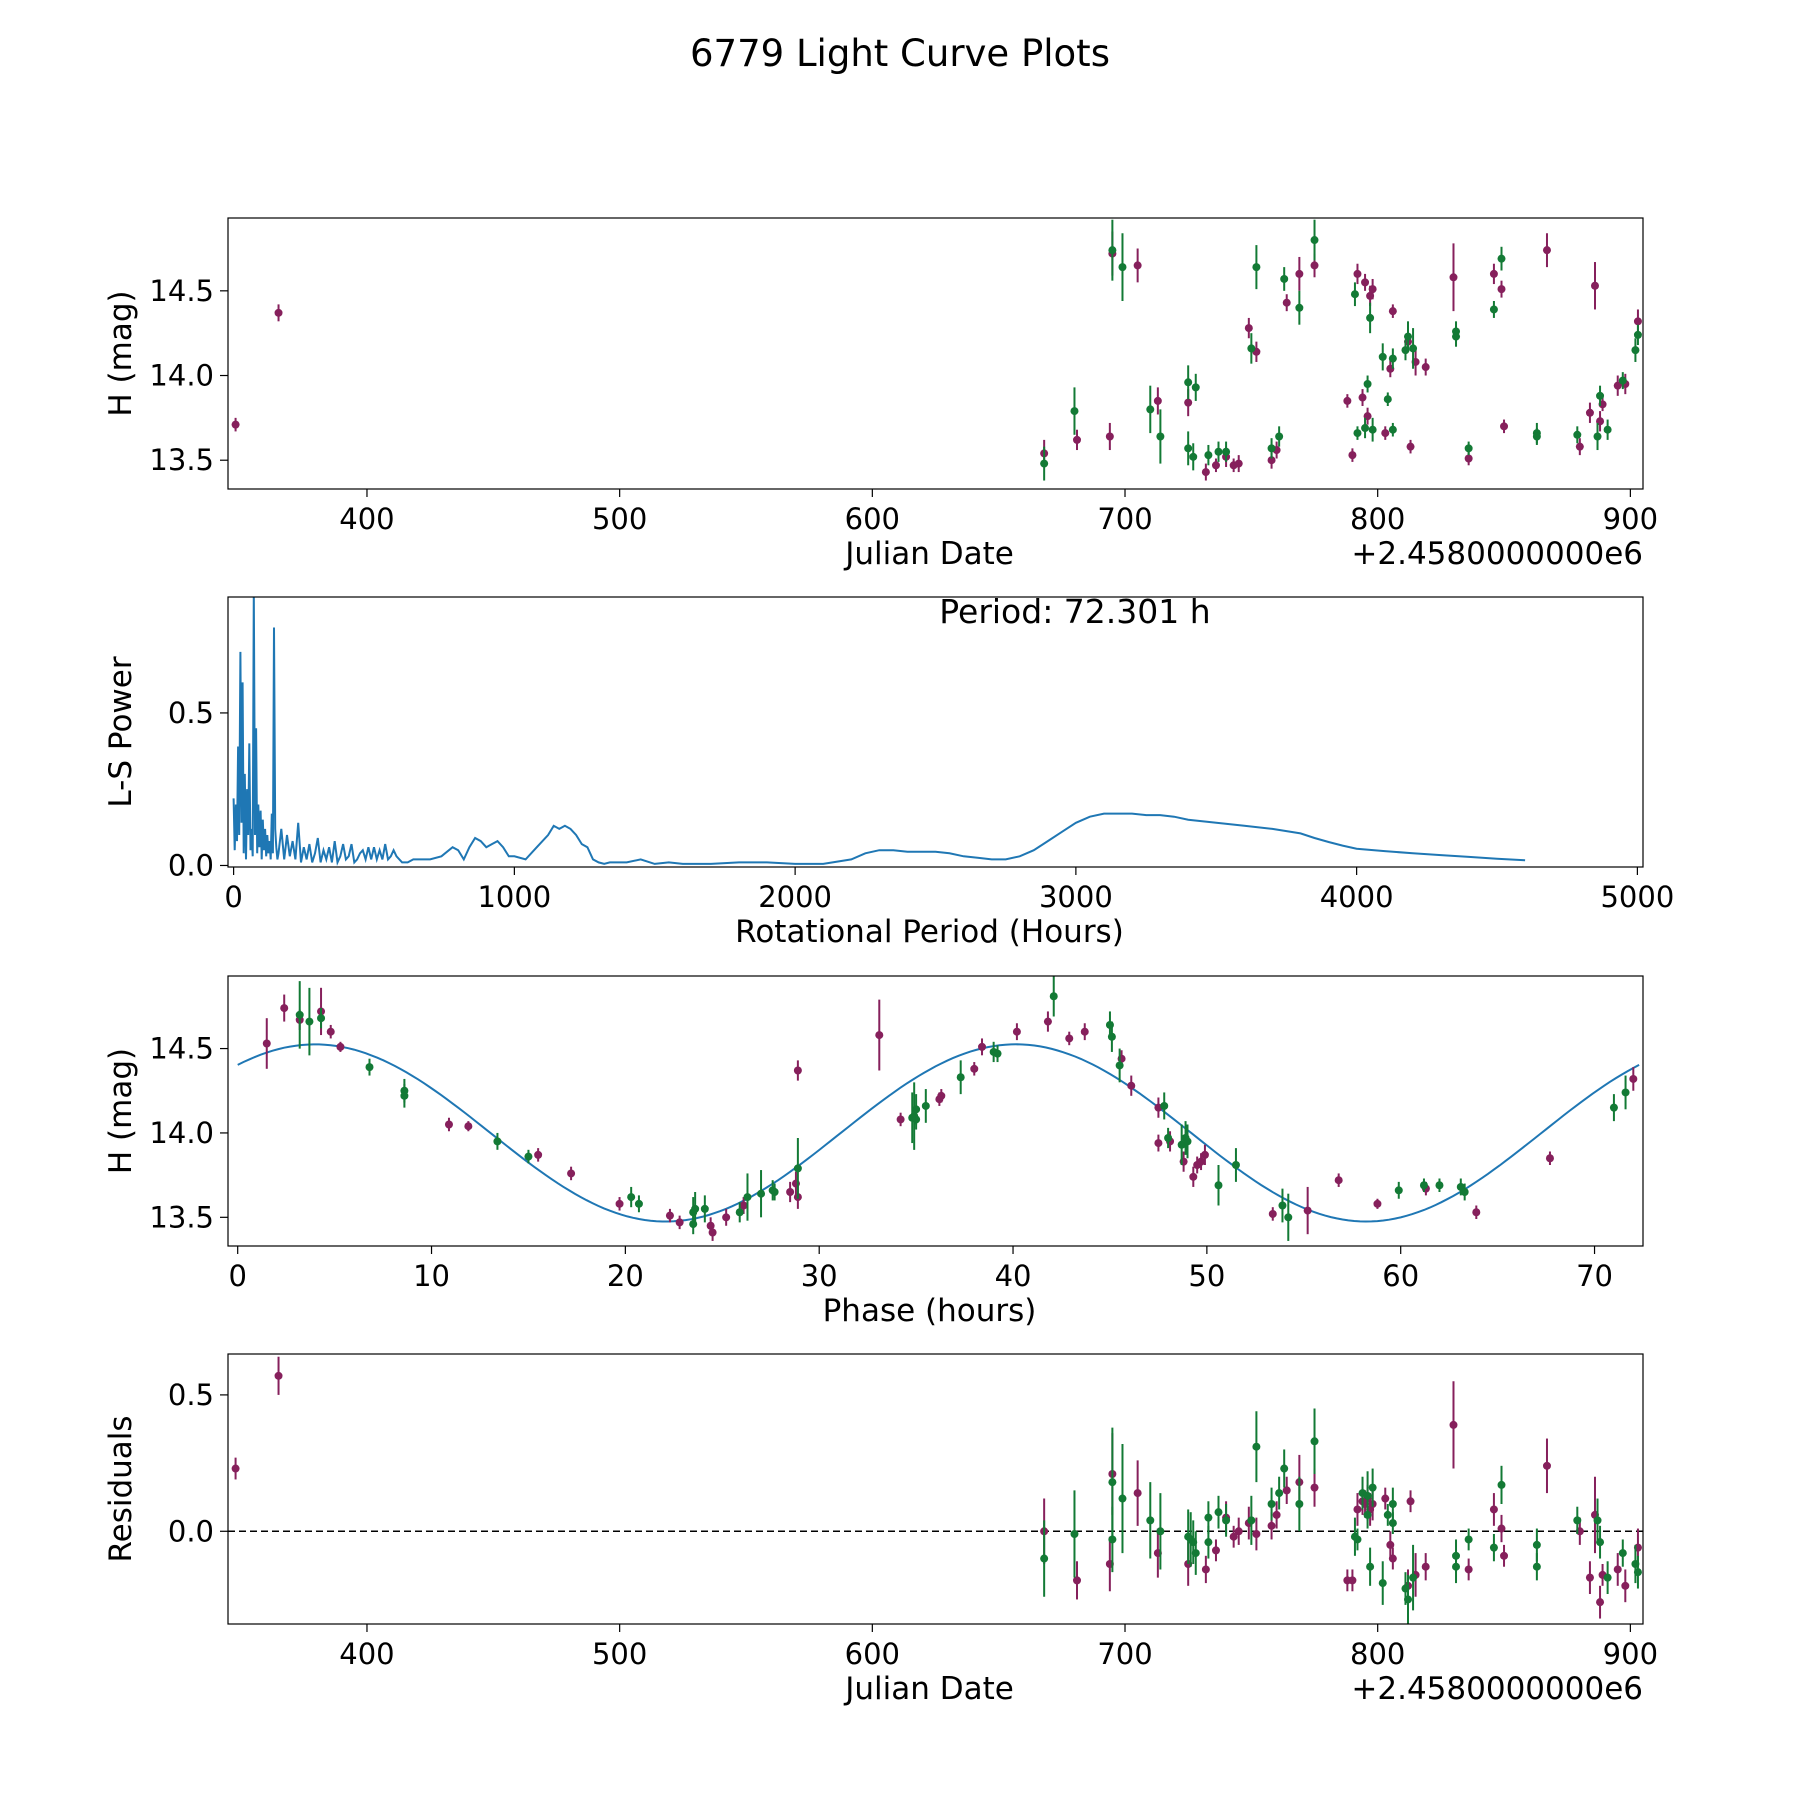 The height and width of the screenshot is (1800, 1800). I want to click on x-tick-label: 40, so click(1013, 1276).